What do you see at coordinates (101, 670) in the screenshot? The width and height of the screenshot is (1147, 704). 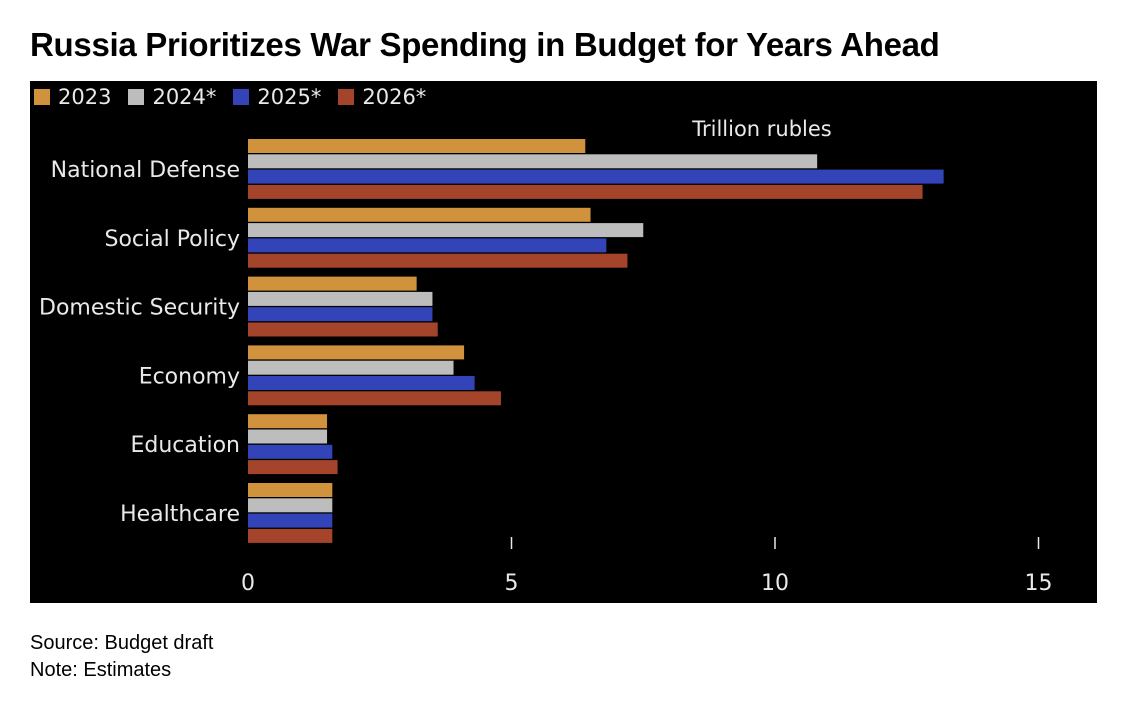 I see `estimates-note: Note: Estimates` at bounding box center [101, 670].